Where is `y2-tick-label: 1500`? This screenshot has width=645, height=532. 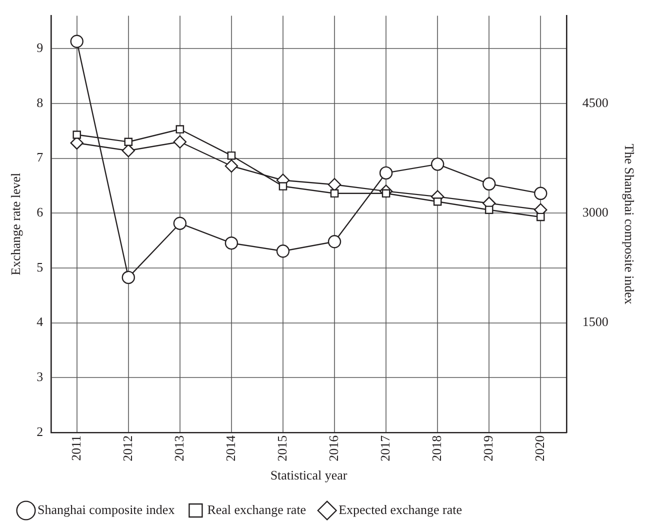 y2-tick-label: 1500 is located at coordinates (595, 322).